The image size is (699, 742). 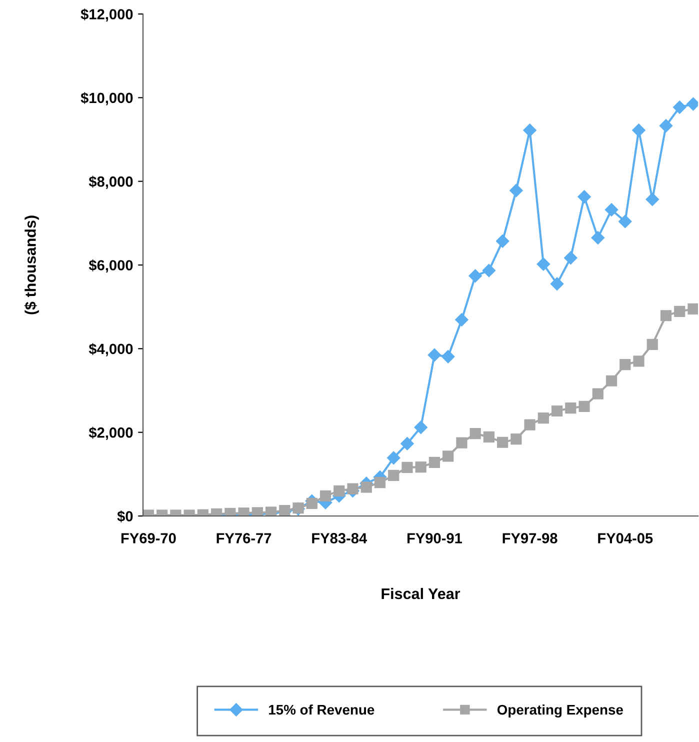 What do you see at coordinates (31, 265) in the screenshot?
I see `y-axis-title: ($ thousands)` at bounding box center [31, 265].